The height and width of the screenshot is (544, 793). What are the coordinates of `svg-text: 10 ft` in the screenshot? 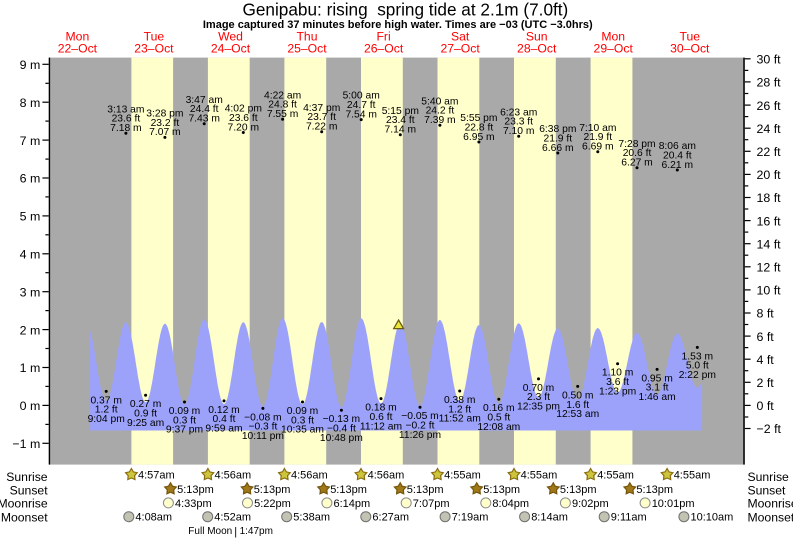 It's located at (769, 291).